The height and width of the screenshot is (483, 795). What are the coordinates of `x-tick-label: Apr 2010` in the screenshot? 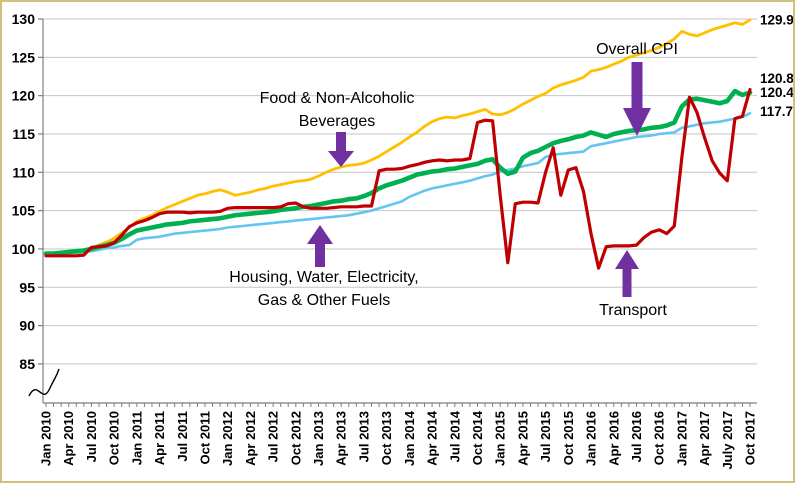 It's located at (68, 438).